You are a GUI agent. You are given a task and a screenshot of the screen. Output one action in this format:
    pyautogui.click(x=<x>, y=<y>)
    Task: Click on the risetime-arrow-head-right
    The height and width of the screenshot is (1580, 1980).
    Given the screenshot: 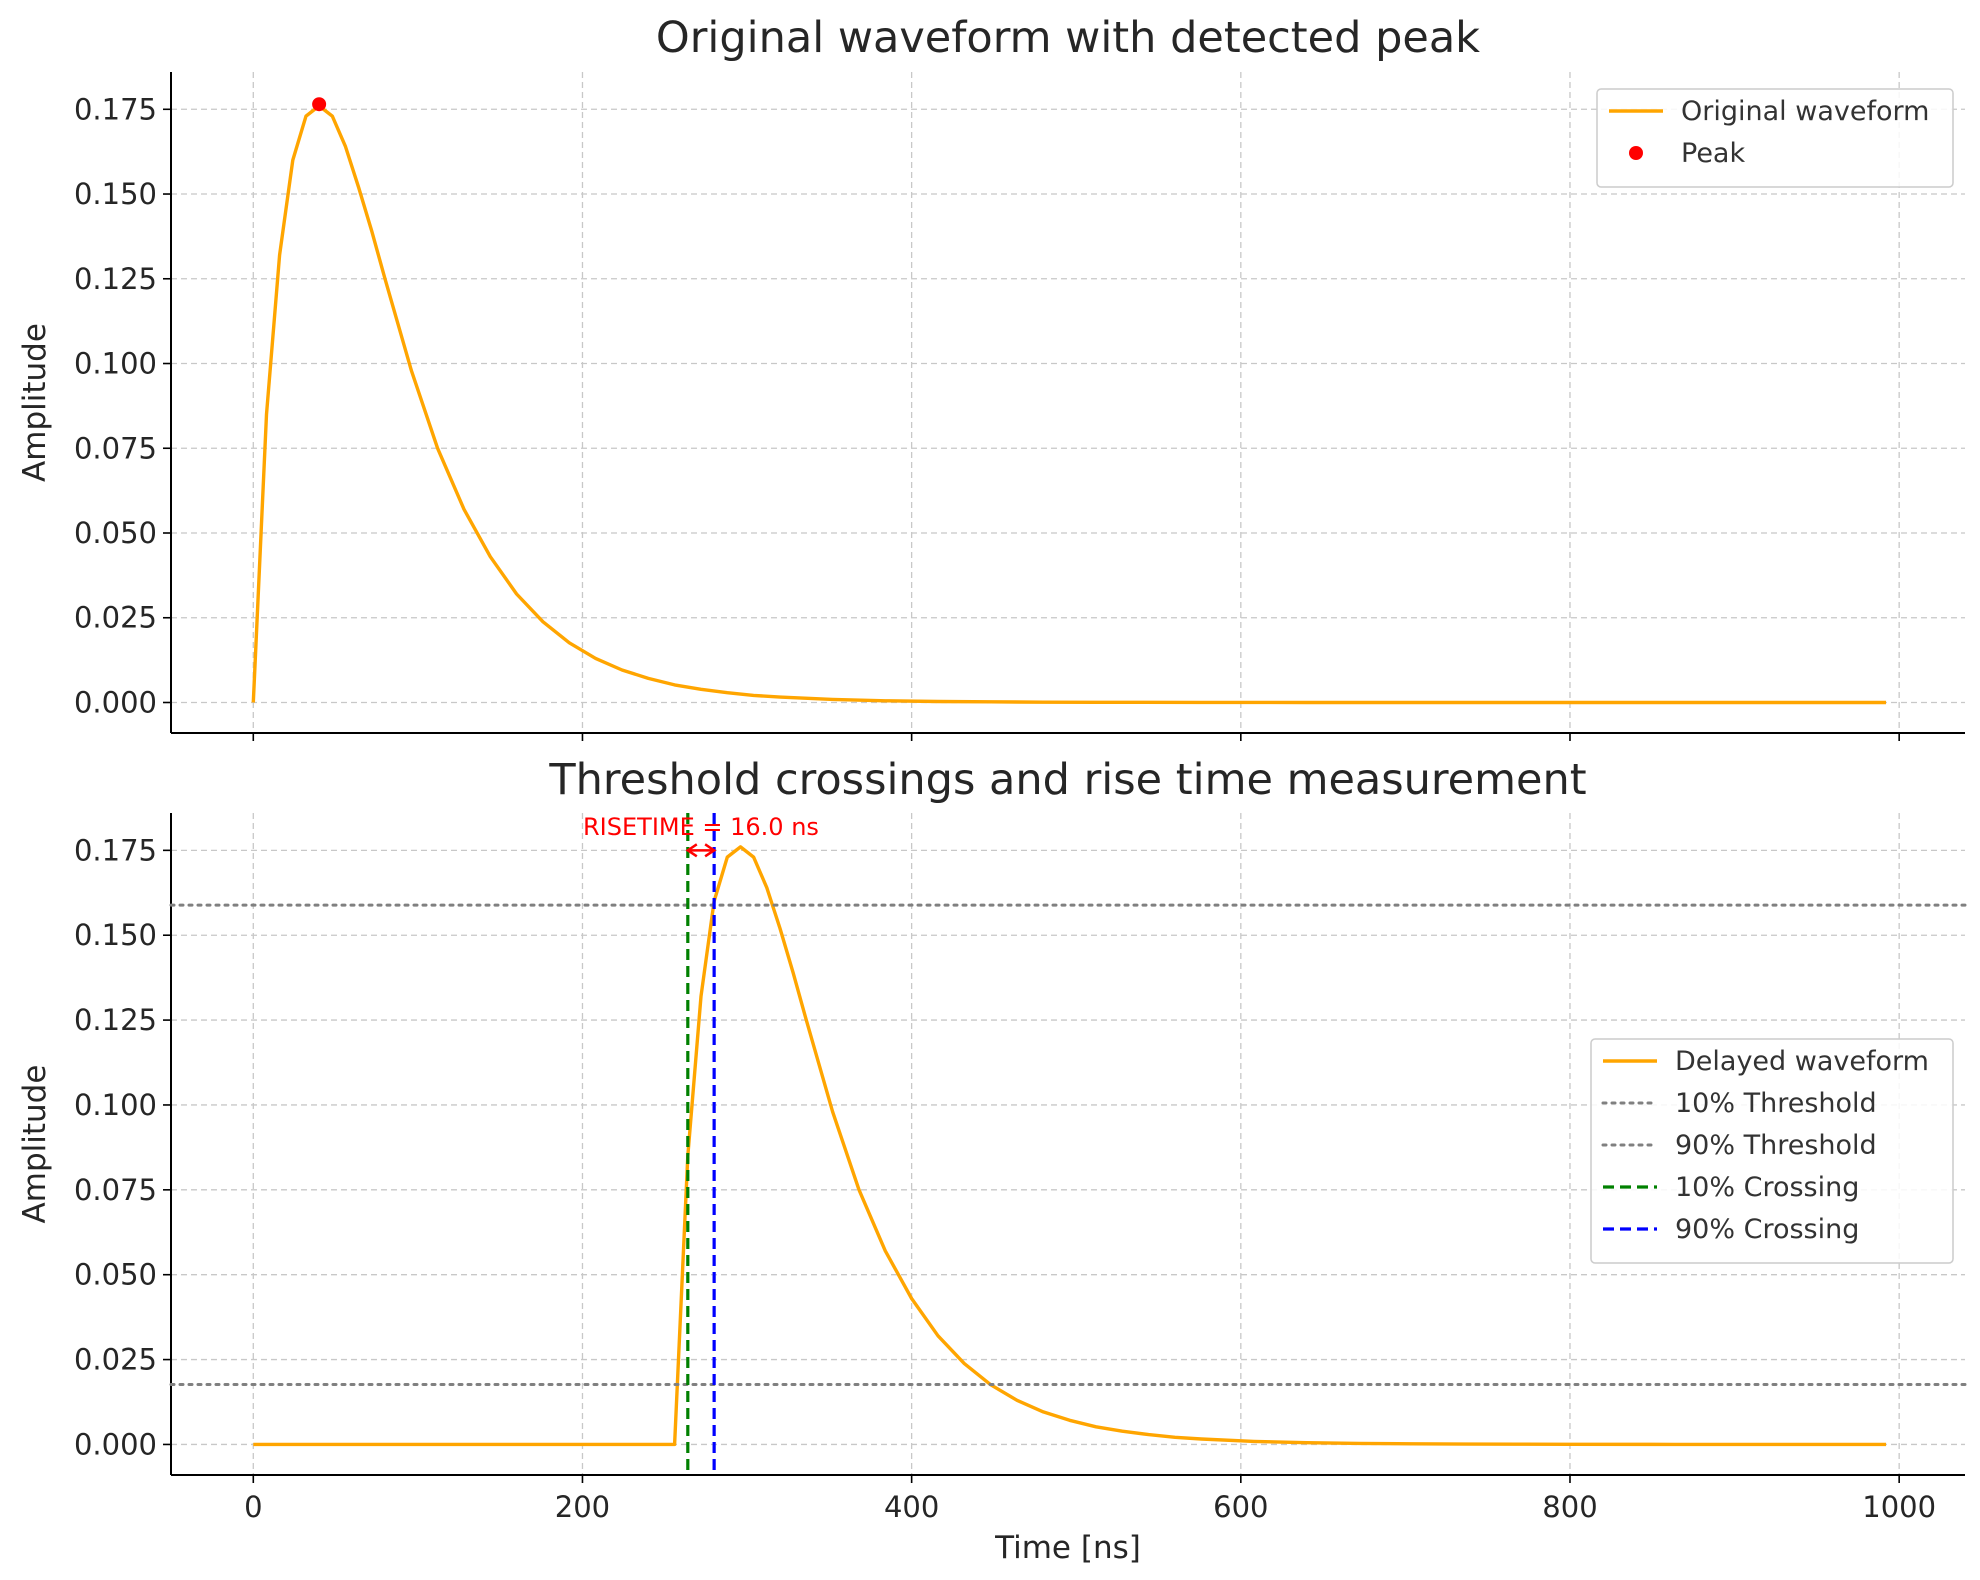 What is the action you would take?
    pyautogui.click(x=710, y=850)
    